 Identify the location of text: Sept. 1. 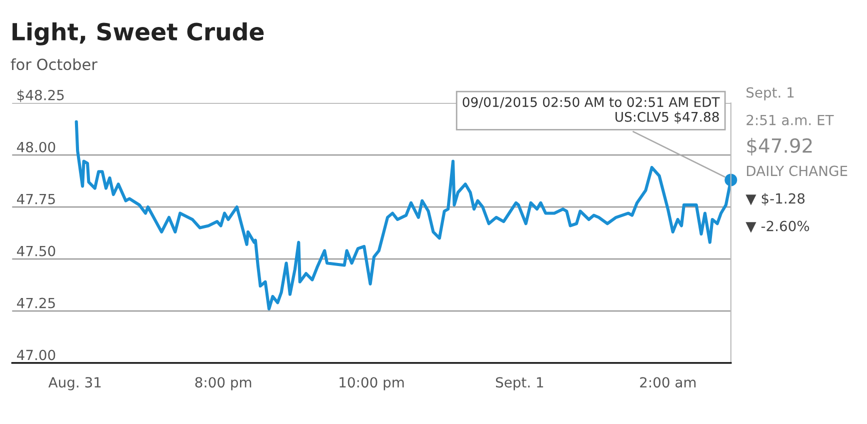
(770, 93).